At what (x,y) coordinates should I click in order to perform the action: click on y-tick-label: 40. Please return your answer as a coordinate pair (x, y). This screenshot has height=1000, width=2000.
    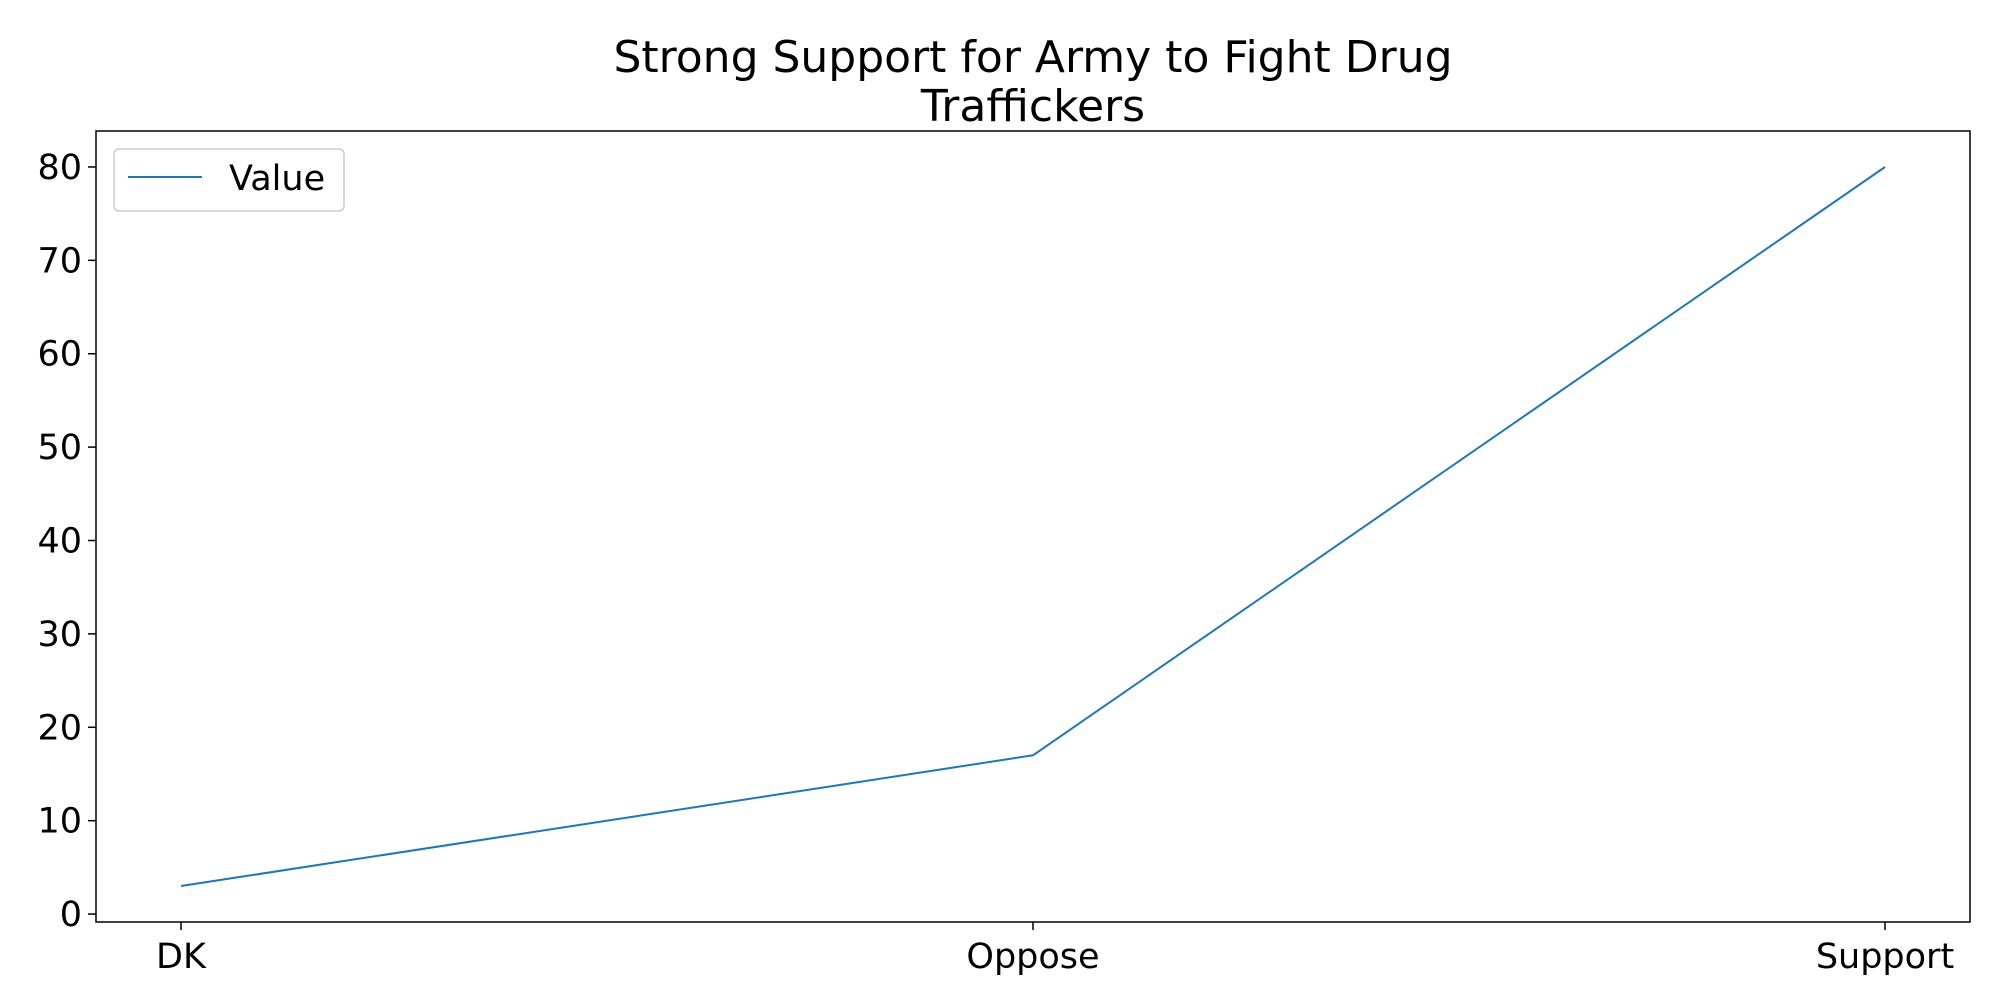
    Looking at the image, I should click on (59, 542).